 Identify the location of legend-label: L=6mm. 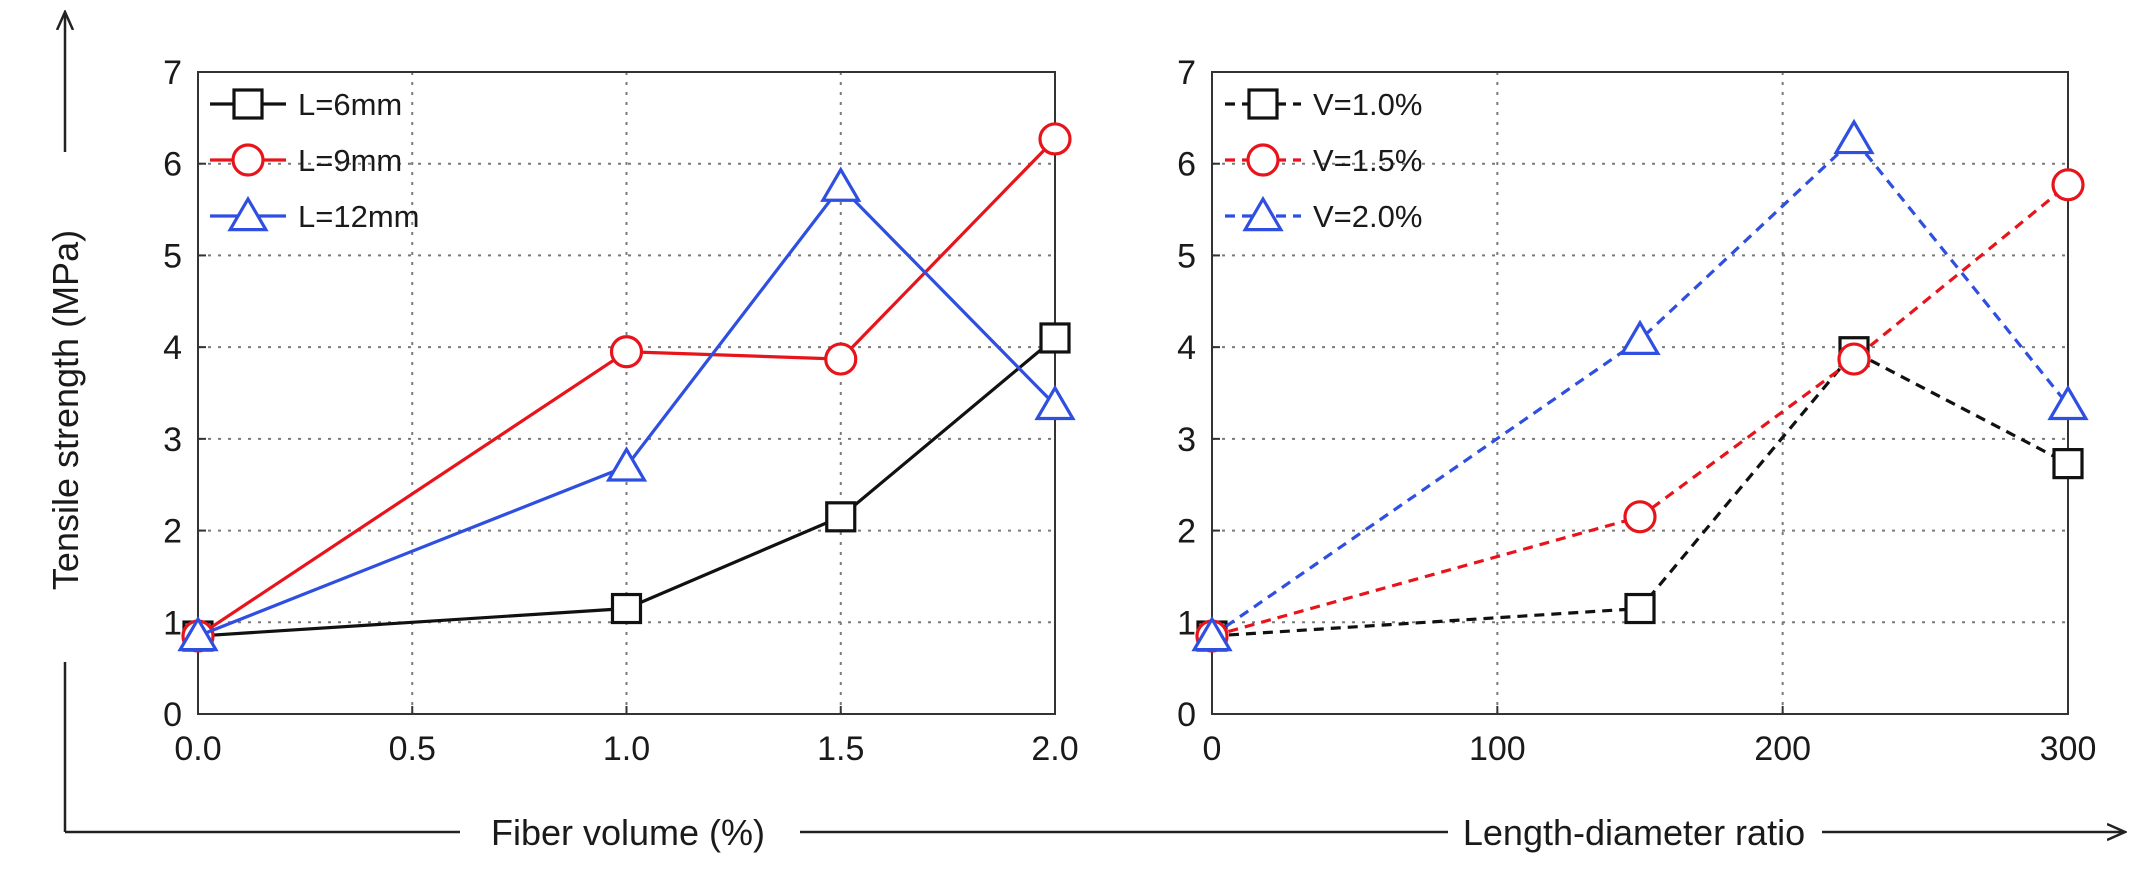
(350, 104).